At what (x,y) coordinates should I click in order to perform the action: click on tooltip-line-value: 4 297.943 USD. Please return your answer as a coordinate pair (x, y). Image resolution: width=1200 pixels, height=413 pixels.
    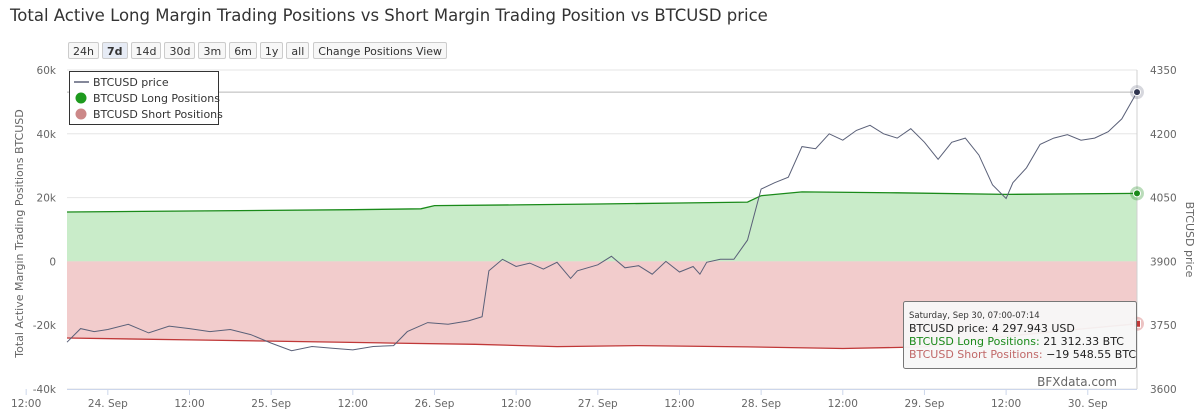
    Looking at the image, I should click on (1033, 328).